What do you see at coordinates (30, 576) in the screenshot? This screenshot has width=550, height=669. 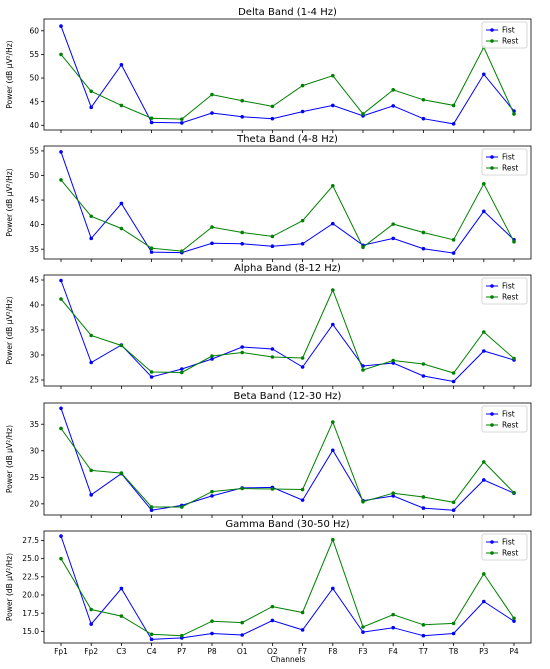 I see `y-tick-label: 22.5` at bounding box center [30, 576].